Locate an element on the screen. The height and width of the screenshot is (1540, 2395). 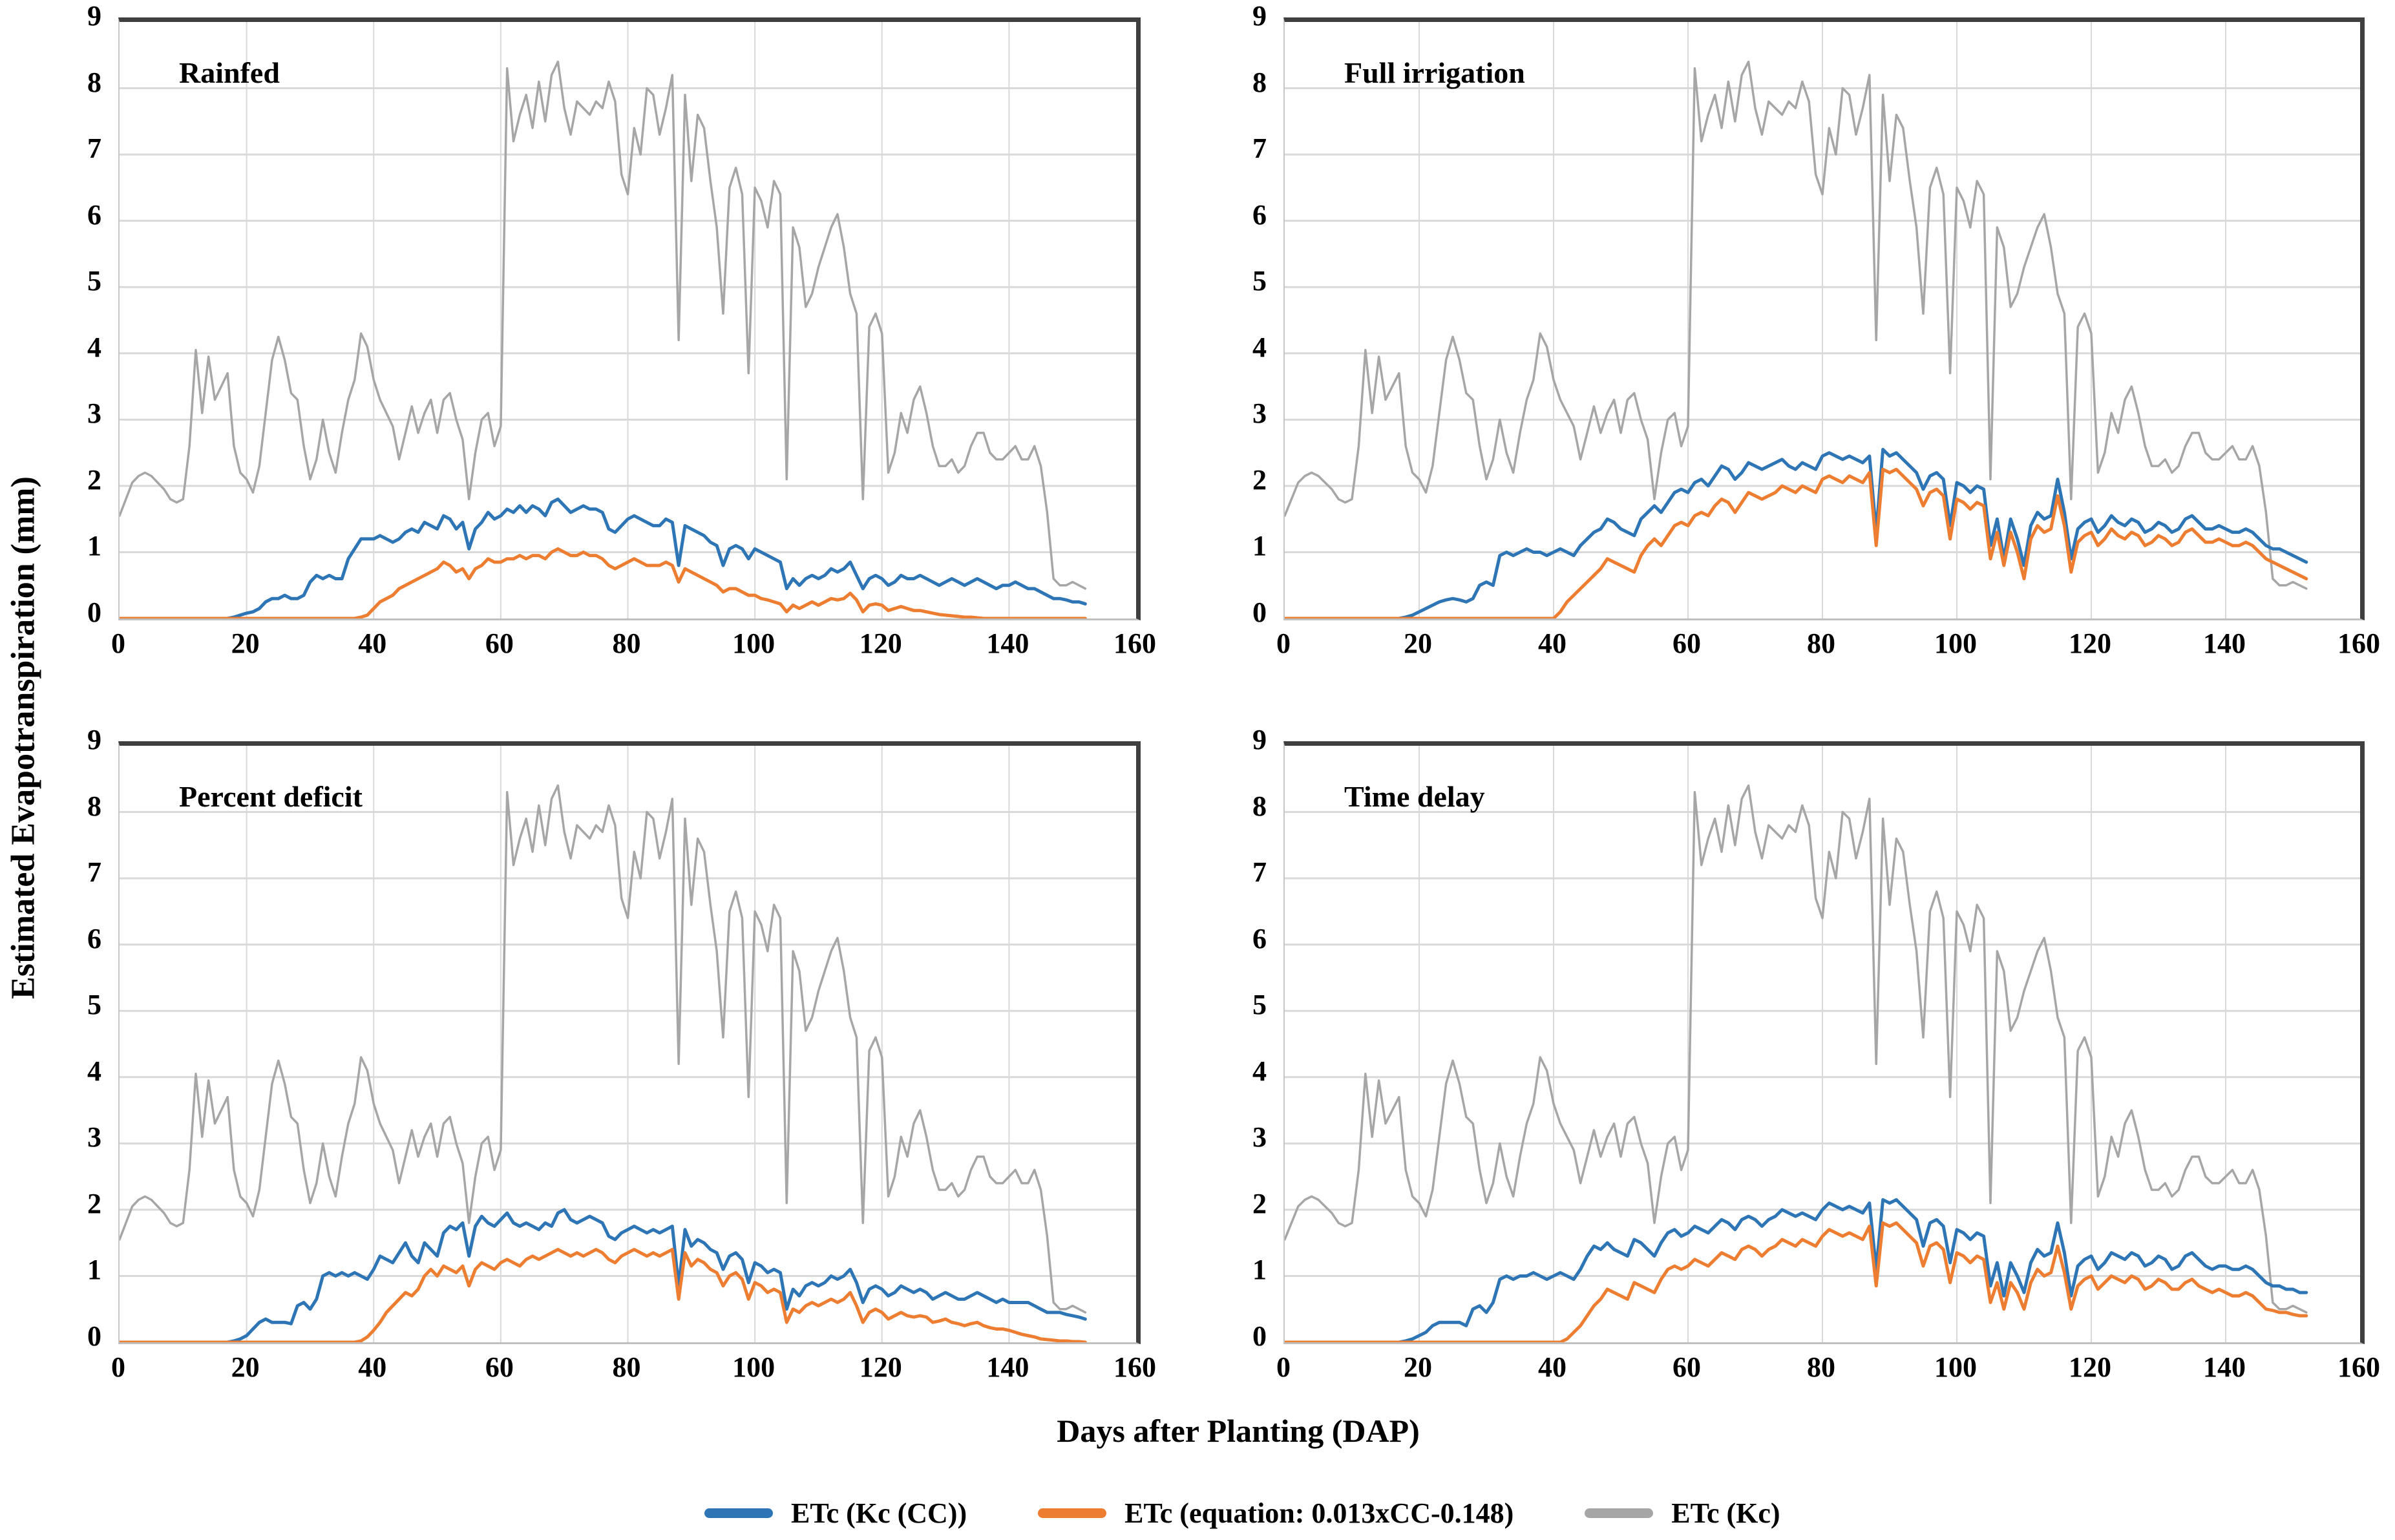
legend-item-etc-kc-cc: ETc (Kc (CC)) is located at coordinates (835, 1513).